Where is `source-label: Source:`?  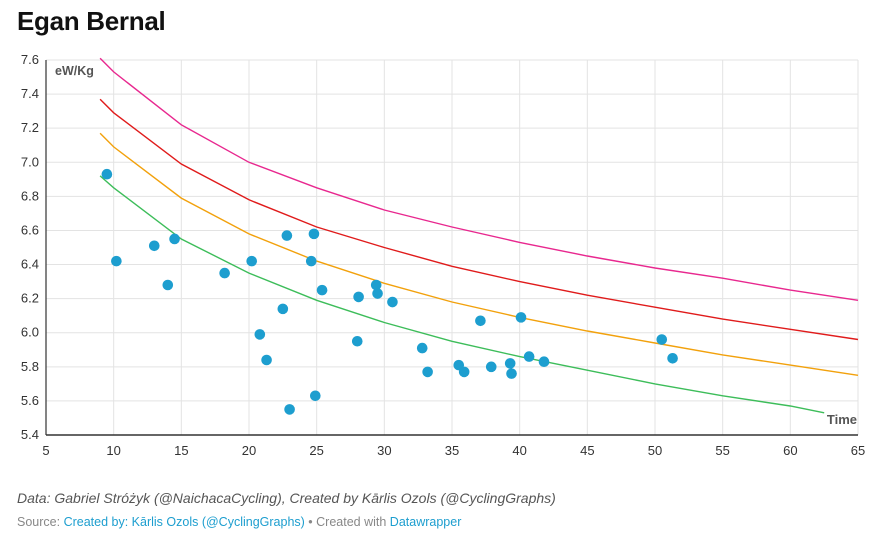
source-label: Source: is located at coordinates (39, 522).